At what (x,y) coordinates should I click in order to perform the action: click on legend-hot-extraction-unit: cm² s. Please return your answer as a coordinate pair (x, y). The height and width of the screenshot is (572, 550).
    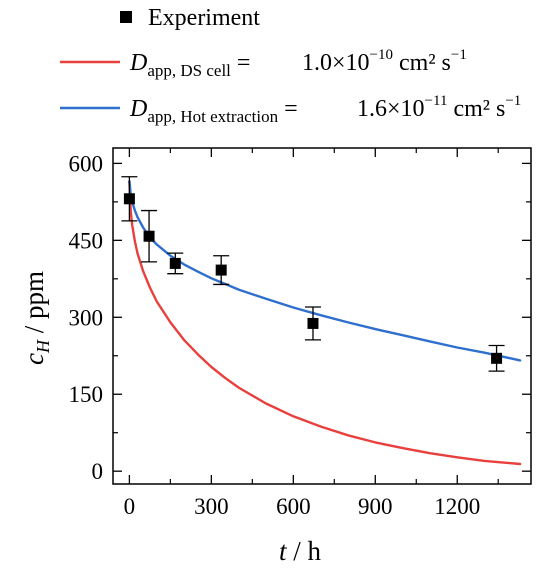
    Looking at the image, I should click on (476, 109).